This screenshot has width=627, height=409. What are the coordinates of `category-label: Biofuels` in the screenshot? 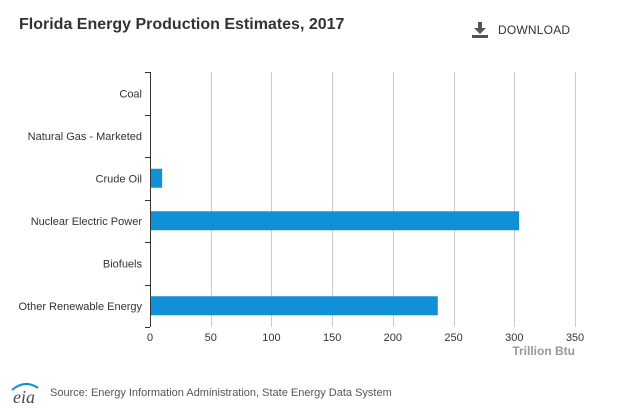 It's located at (123, 264).